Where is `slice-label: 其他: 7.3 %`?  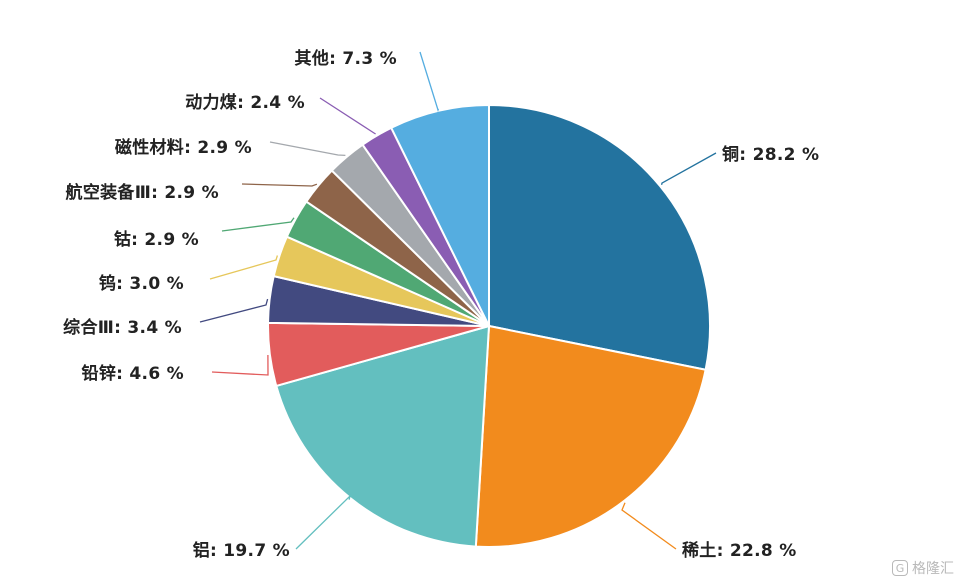
slice-label: 其他: 7.3 % is located at coordinates (346, 58).